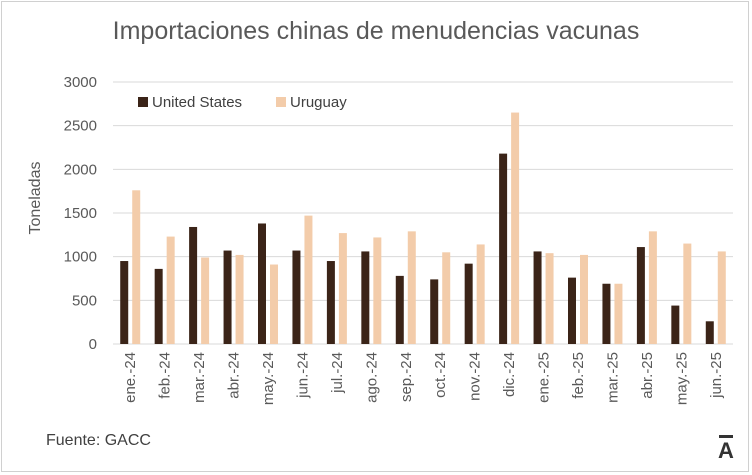 This screenshot has width=752, height=475. What do you see at coordinates (318, 102) in the screenshot?
I see `legend-label-uruguay: Uruguay` at bounding box center [318, 102].